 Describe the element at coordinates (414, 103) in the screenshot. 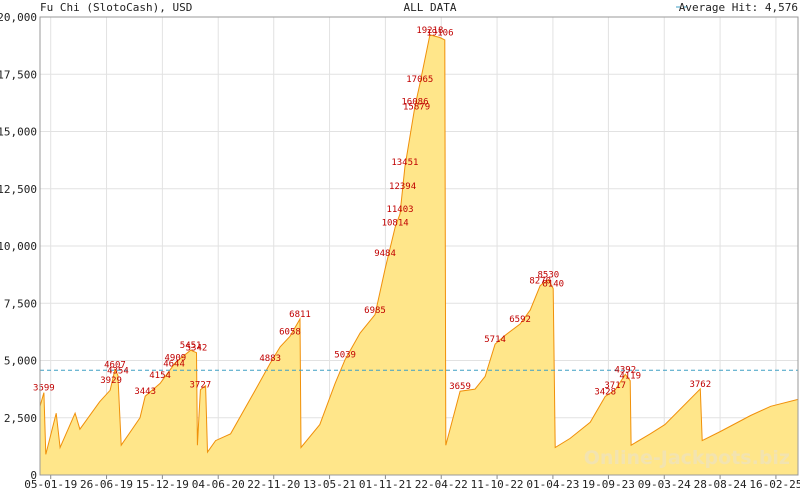

I see `peak-label: 16086` at that location.